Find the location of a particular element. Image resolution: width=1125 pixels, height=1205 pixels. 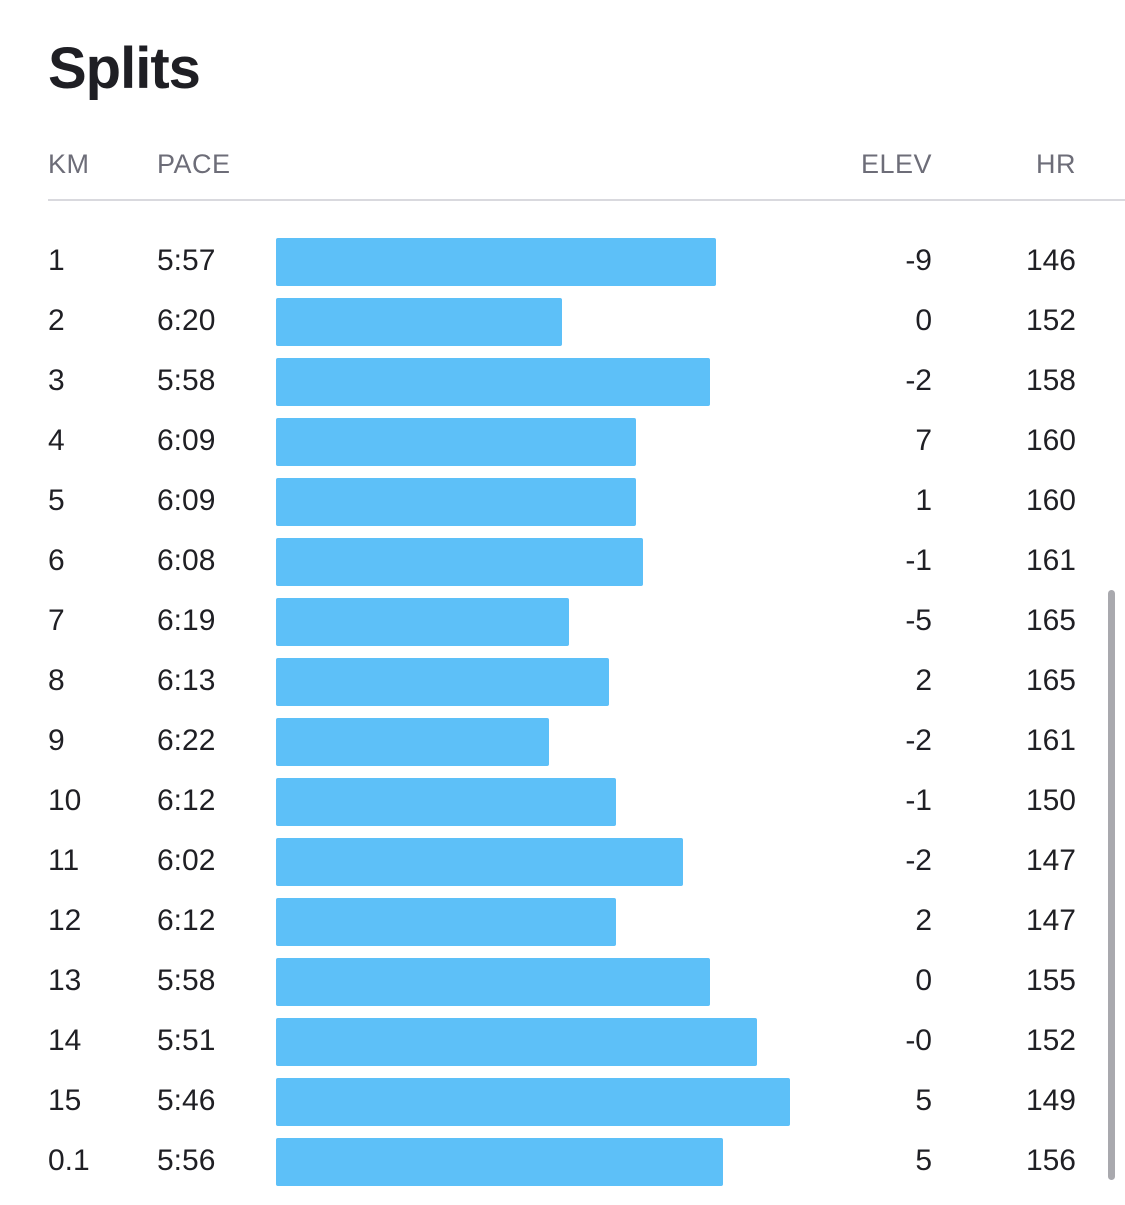

column-header-pace: PACE is located at coordinates (194, 164).